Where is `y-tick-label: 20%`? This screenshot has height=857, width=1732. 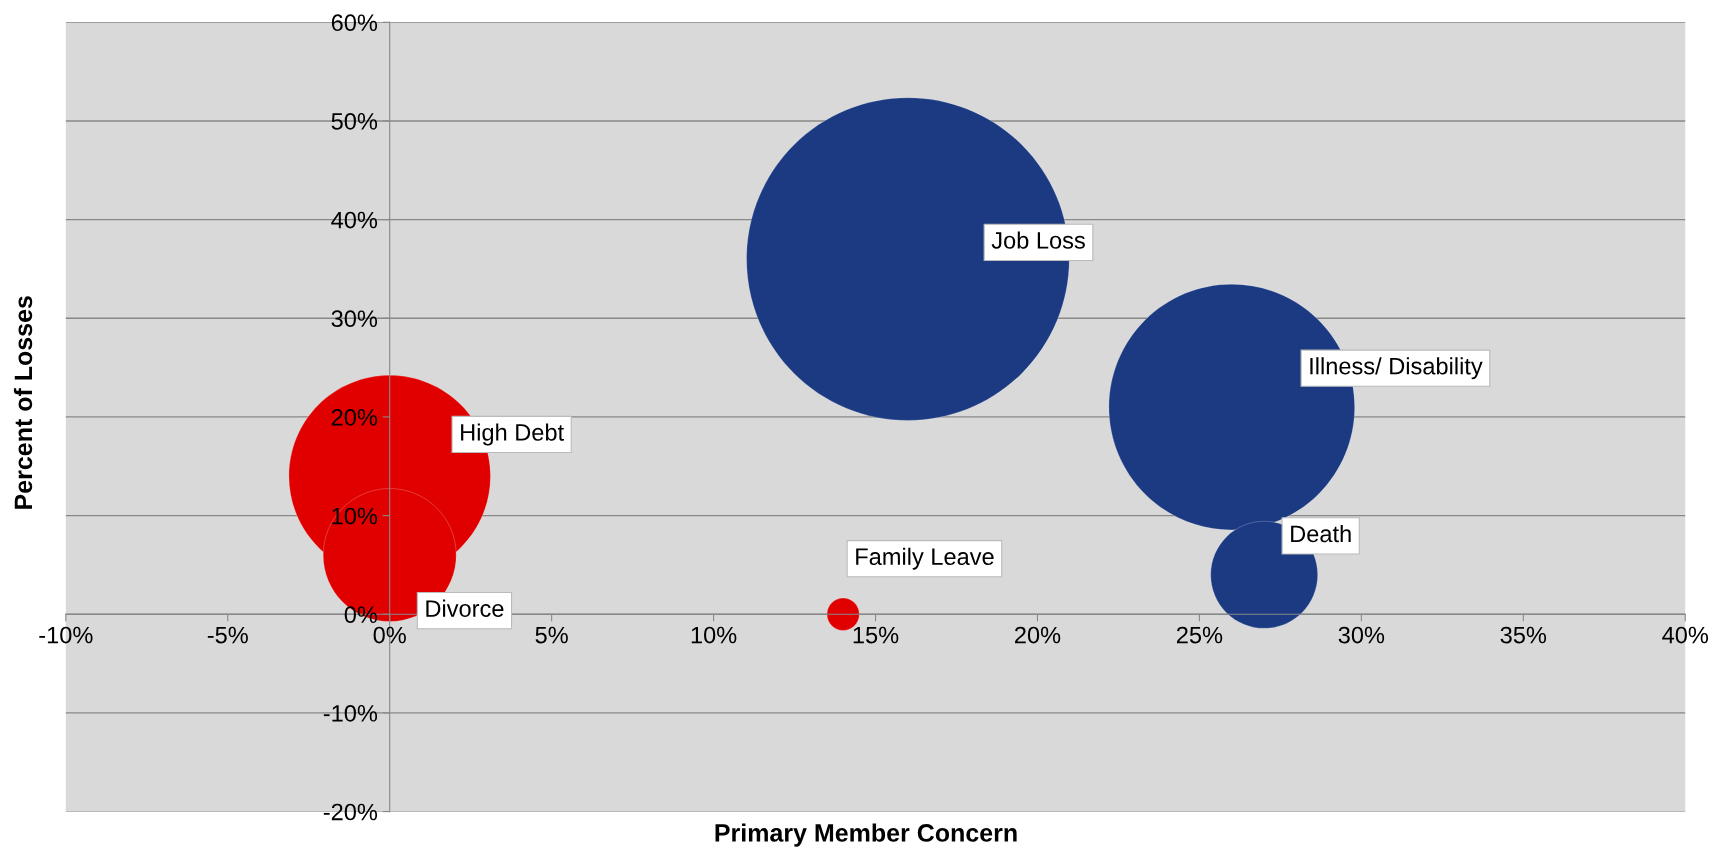 y-tick-label: 20% is located at coordinates (354, 417).